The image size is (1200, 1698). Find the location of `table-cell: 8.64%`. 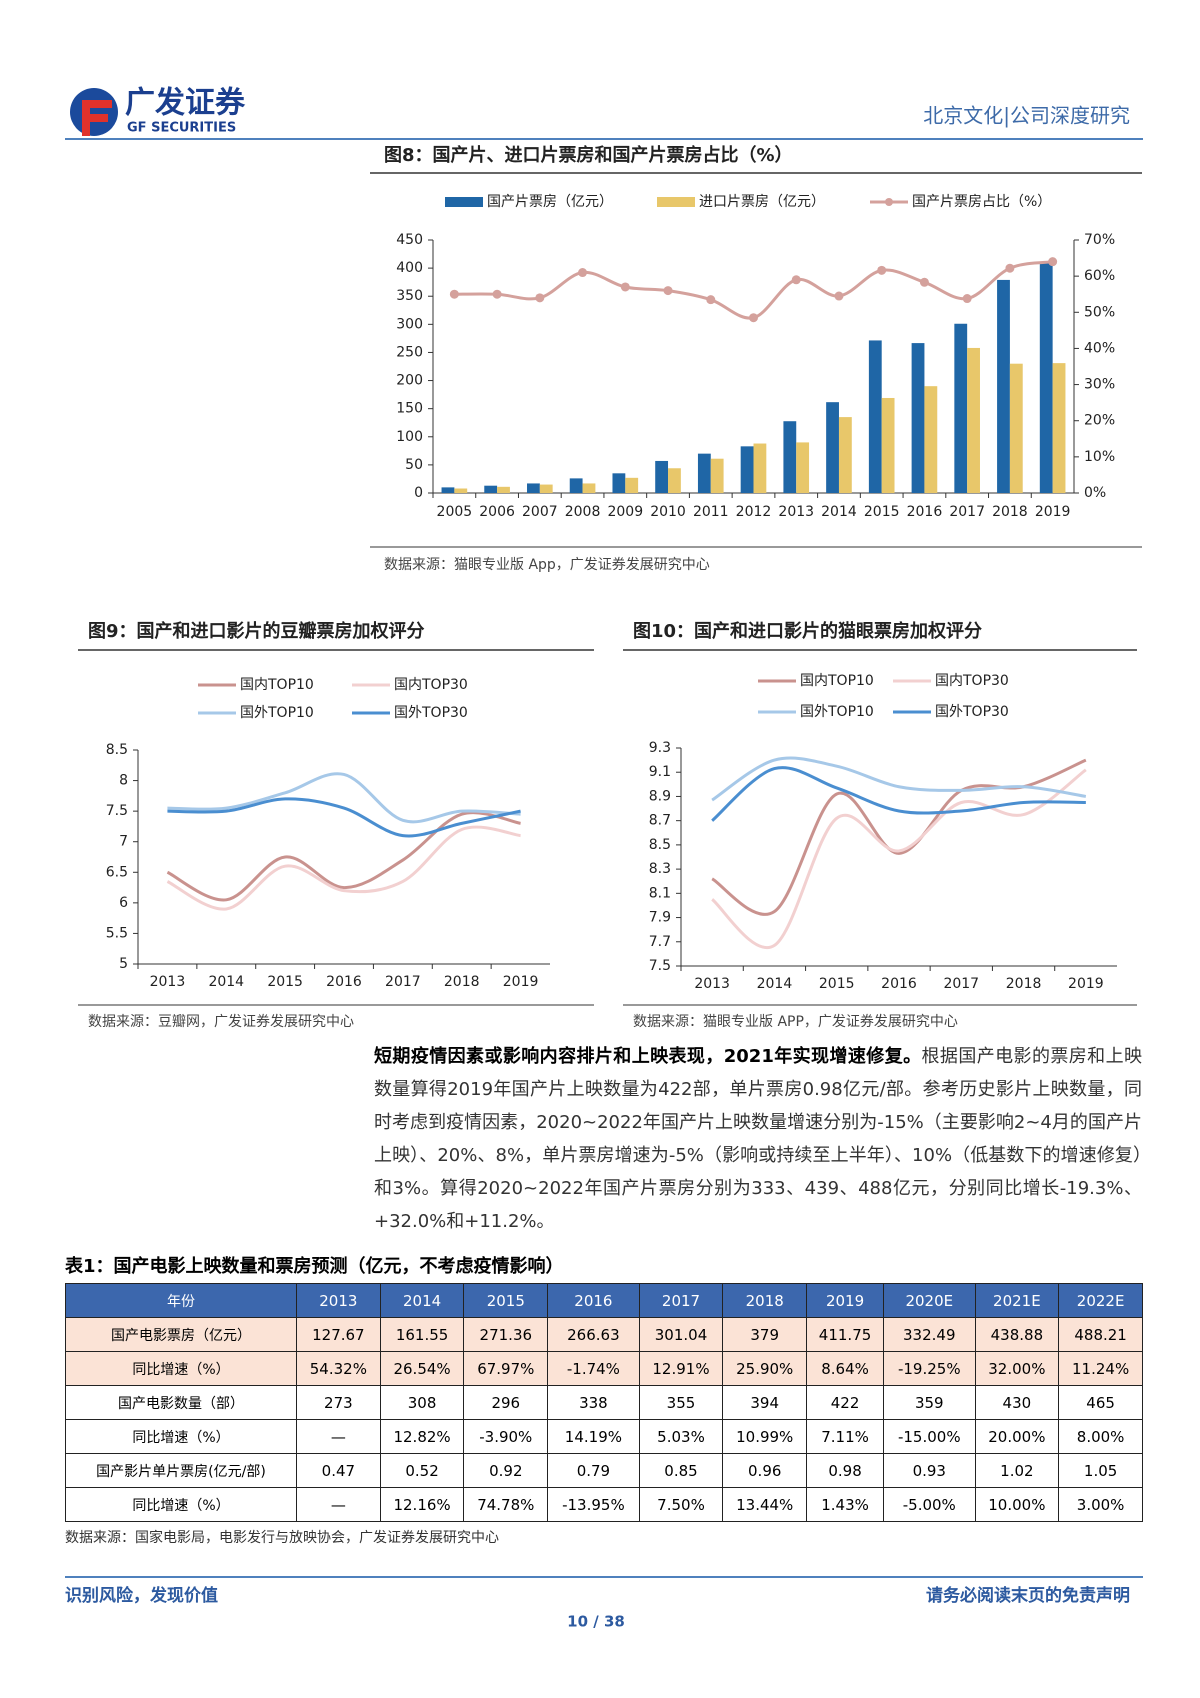

table-cell: 8.64% is located at coordinates (845, 1368).